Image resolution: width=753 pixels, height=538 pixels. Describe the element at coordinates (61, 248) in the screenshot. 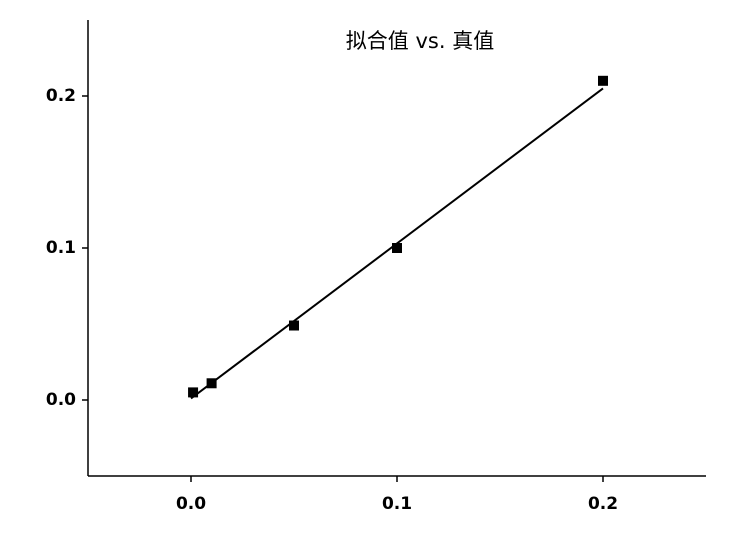

I see `y-tick-label: 0.1` at that location.